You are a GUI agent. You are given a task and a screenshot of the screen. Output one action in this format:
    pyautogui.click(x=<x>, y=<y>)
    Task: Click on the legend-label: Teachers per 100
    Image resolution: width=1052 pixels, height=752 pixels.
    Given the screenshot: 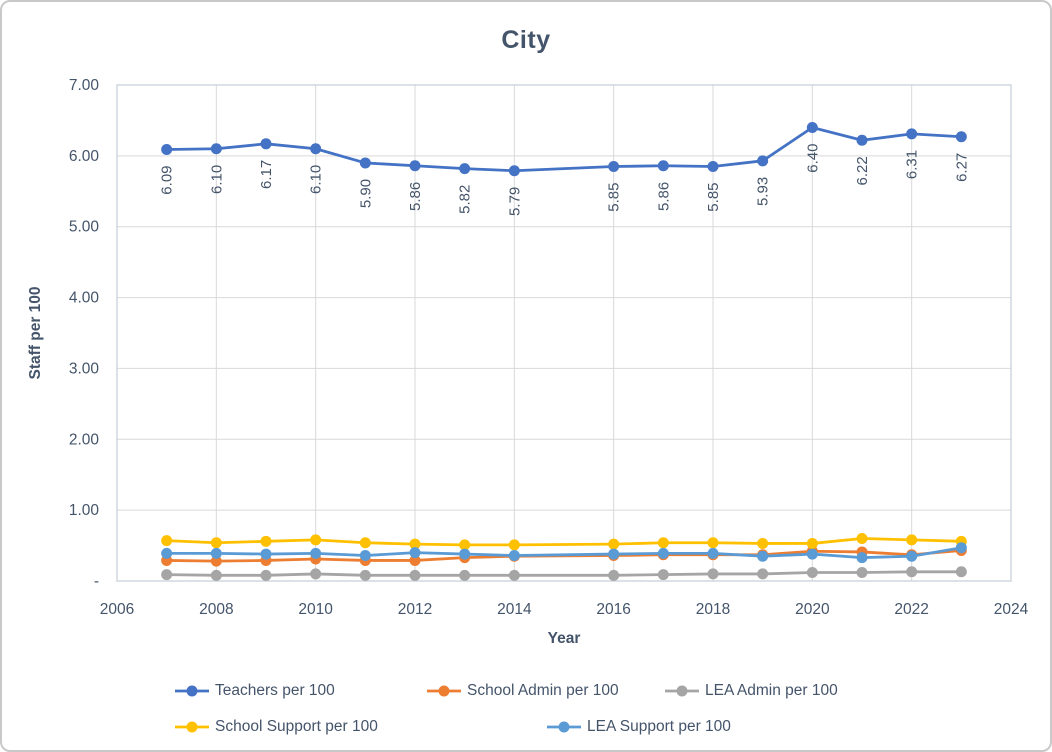 What is the action you would take?
    pyautogui.click(x=275, y=690)
    